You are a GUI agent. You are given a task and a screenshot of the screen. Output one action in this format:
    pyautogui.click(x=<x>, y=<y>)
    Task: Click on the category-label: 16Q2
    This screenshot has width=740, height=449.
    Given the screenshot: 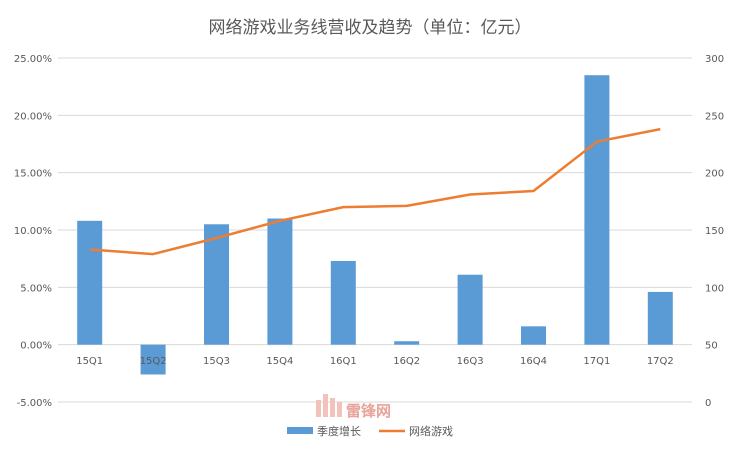 What is the action you would take?
    pyautogui.click(x=406, y=361)
    